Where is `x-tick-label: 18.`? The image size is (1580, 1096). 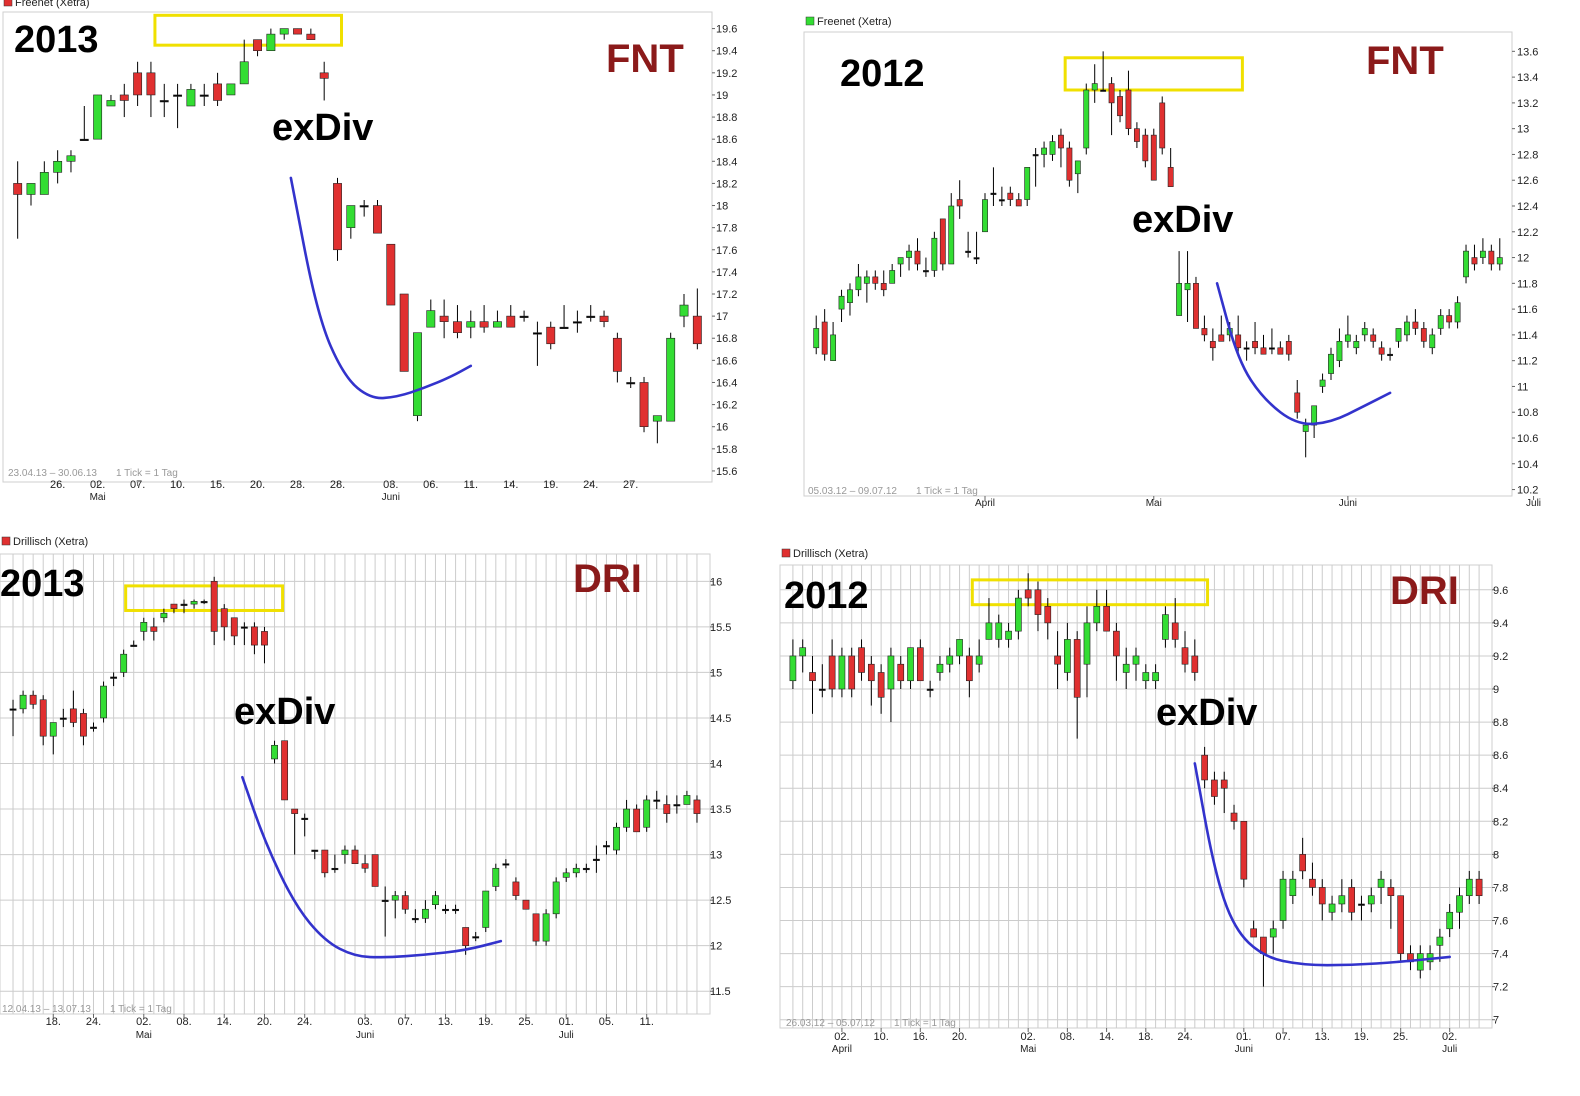 x-tick-label: 18. is located at coordinates (1145, 1037).